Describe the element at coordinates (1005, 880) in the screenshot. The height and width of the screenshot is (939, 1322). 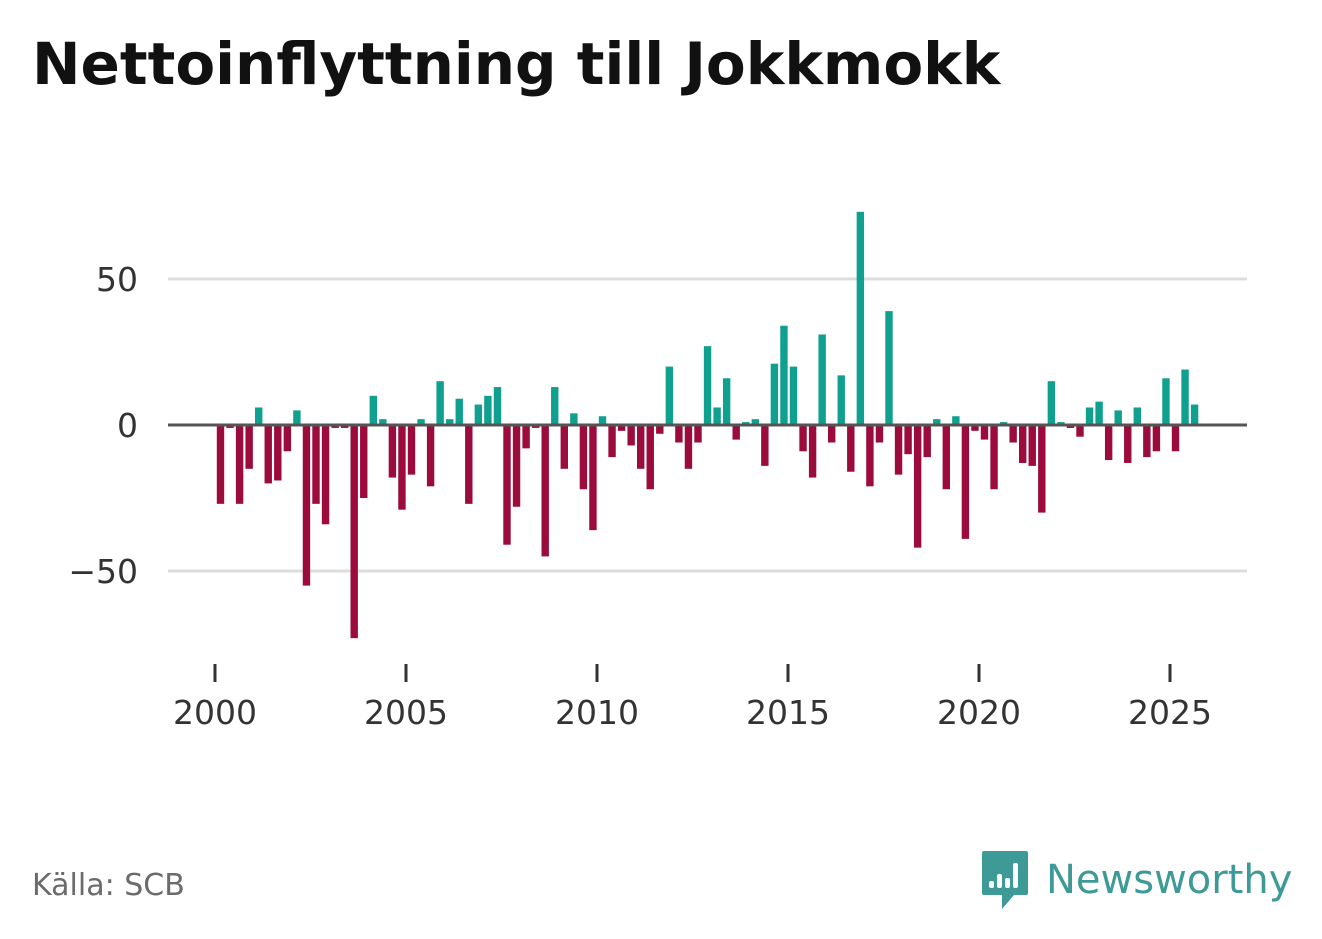
I see `newsworthy-logo-icon` at that location.